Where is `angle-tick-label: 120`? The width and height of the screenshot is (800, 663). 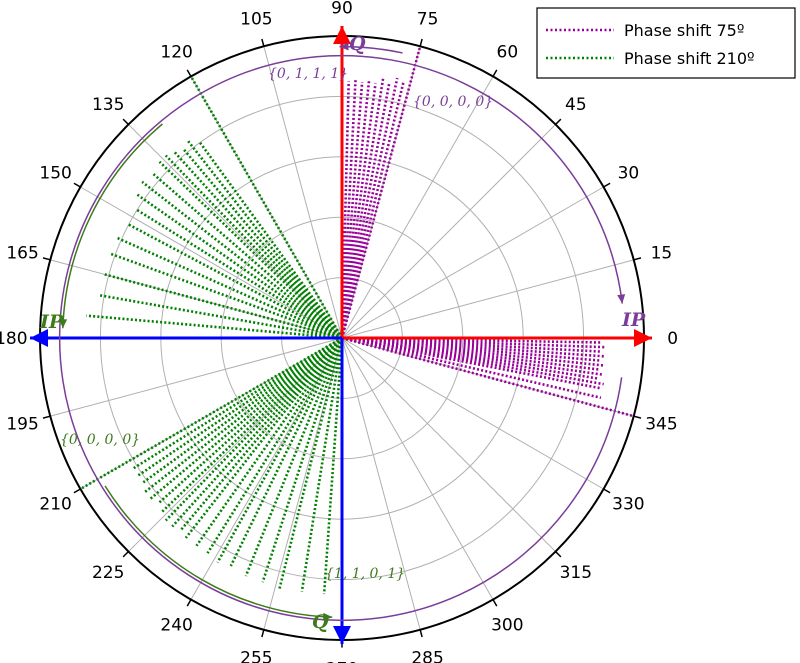 angle-tick-label: 120 is located at coordinates (176, 53).